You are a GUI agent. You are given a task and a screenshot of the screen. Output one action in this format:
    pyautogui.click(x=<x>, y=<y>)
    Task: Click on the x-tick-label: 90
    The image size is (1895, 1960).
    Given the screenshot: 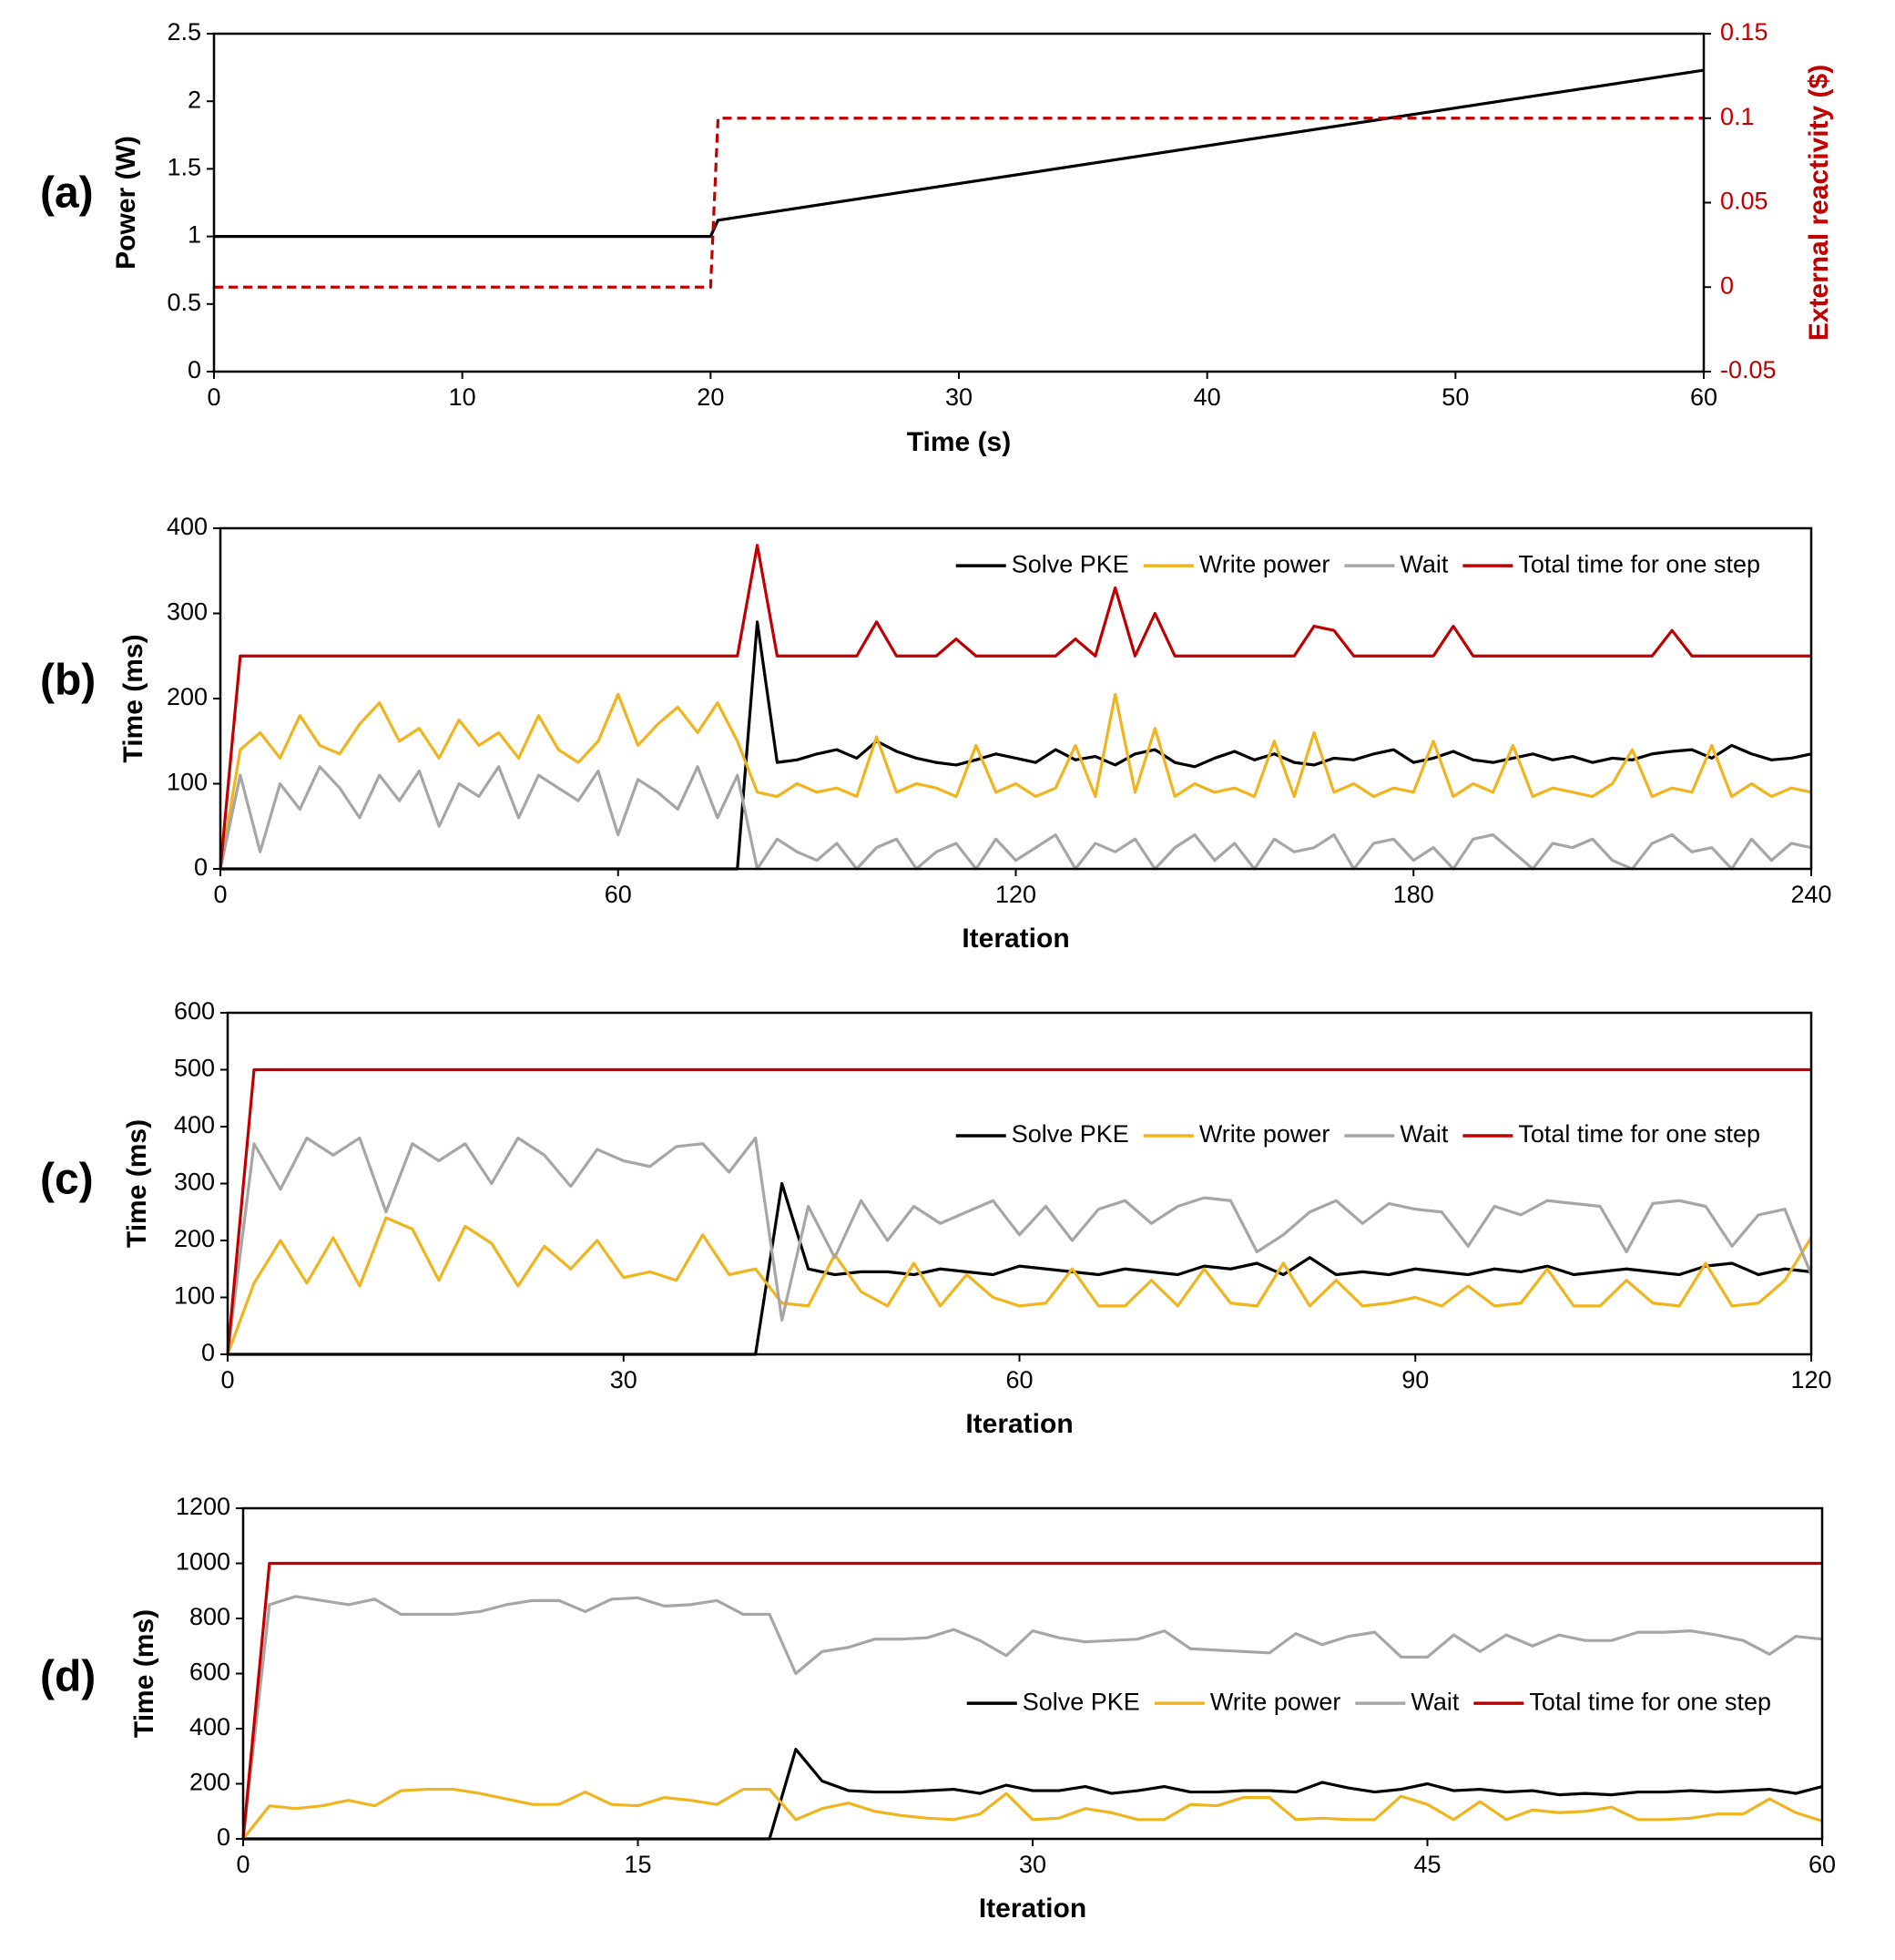 What is the action you would take?
    pyautogui.click(x=1415, y=1380)
    